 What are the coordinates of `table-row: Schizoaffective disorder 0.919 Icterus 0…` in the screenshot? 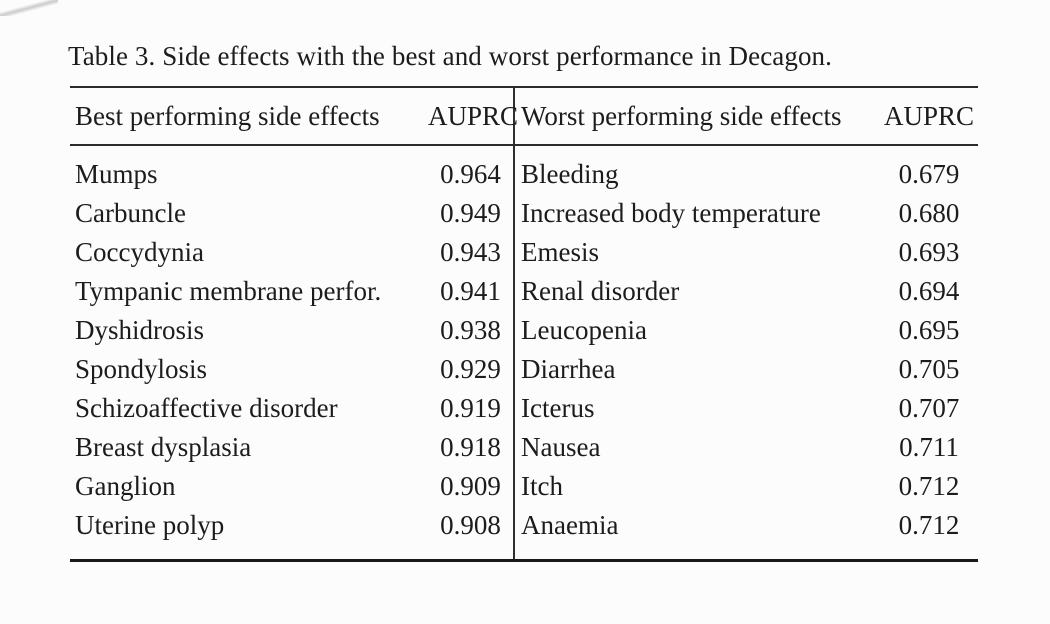 It's located at (524, 408).